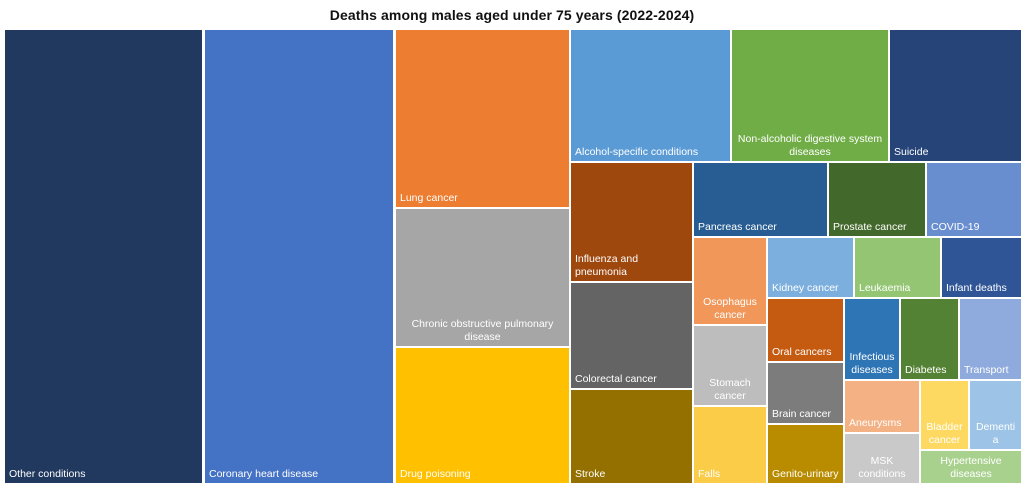  Describe the element at coordinates (995, 415) in the screenshot. I see `treemap-tile-dementia: Dementia` at that location.